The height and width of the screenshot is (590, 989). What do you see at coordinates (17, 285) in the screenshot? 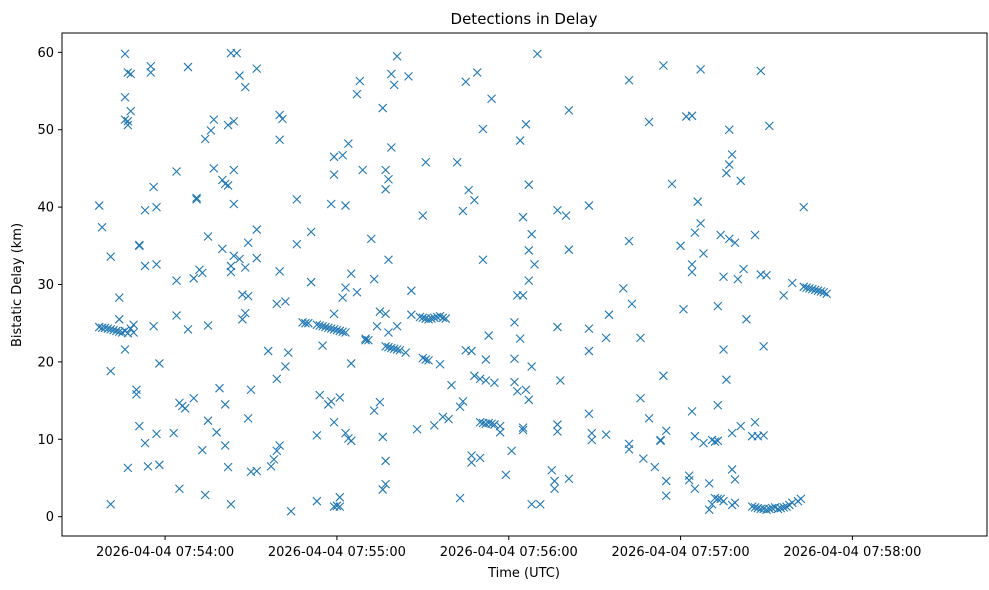
I see `y-axis-label: Bistatic Delay (km)` at bounding box center [17, 285].